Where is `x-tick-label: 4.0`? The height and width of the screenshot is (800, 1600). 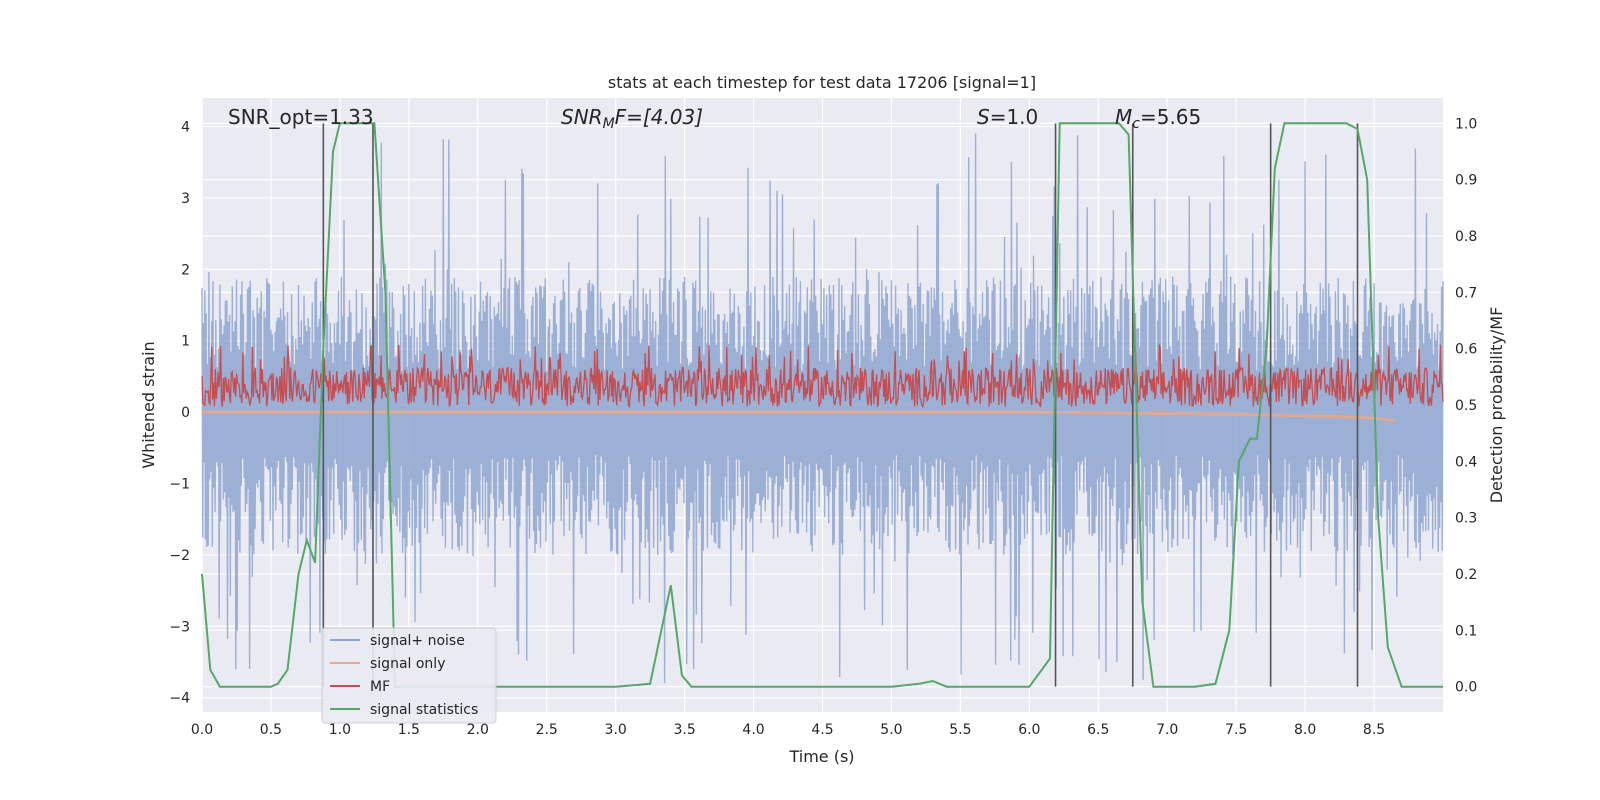 x-tick-label: 4.0 is located at coordinates (753, 730).